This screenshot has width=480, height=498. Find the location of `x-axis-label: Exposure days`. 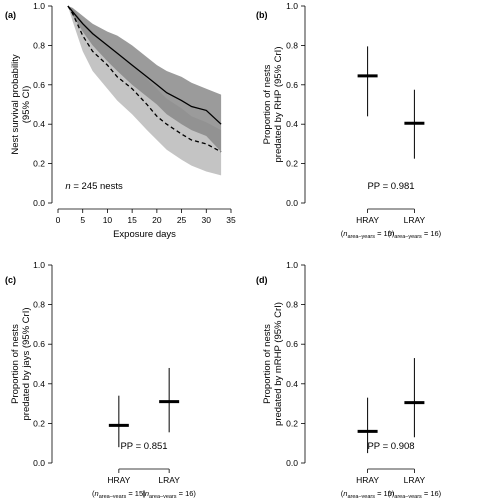

x-axis-label: Exposure days is located at coordinates (144, 234).